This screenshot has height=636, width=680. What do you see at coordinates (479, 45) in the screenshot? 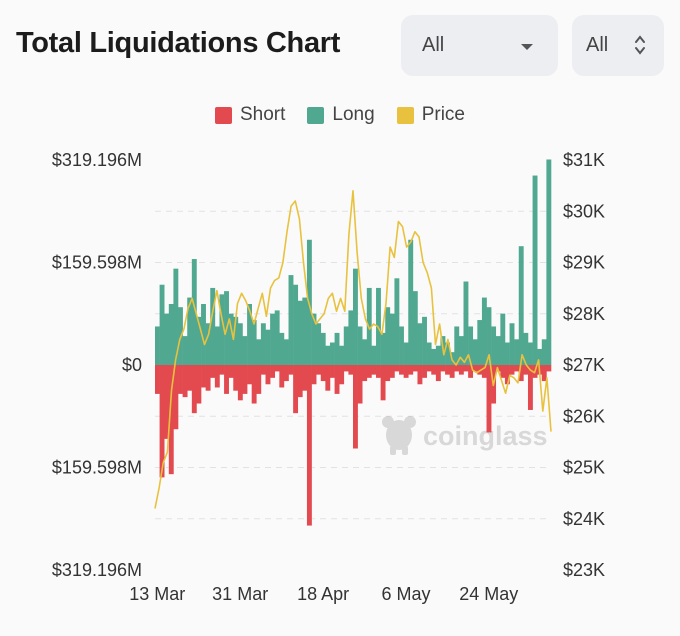
I see `exchange-select: All` at bounding box center [479, 45].